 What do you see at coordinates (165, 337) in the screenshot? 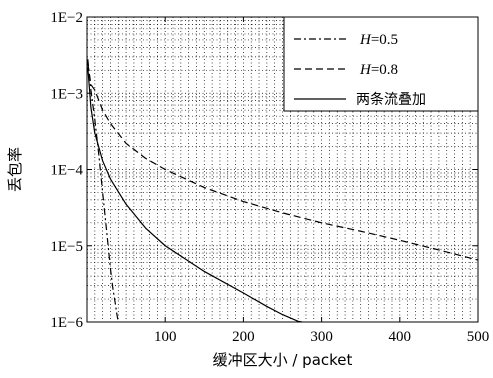
I see `x-tick-label: 100` at bounding box center [165, 337].